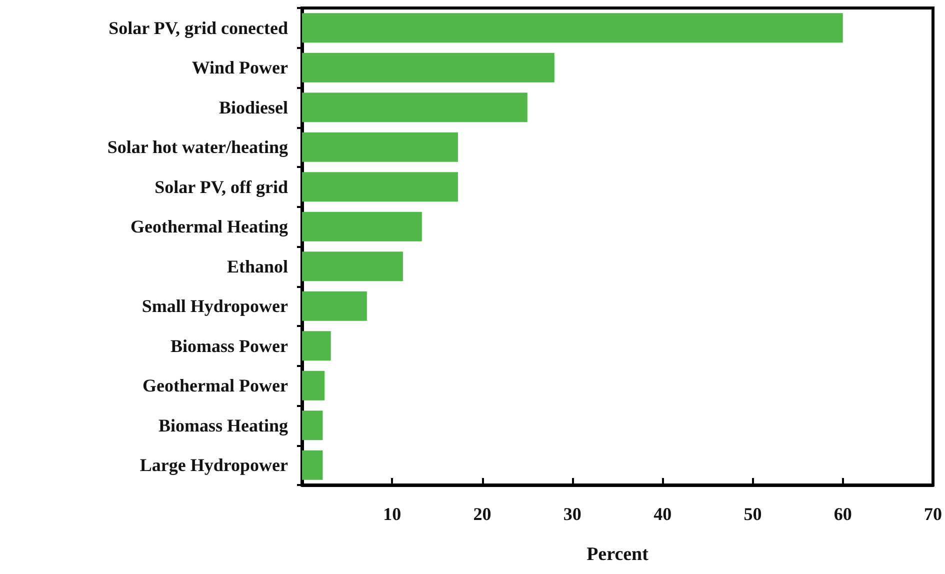  What do you see at coordinates (209, 226) in the screenshot?
I see `y-tick-label: Geothermal Heating` at bounding box center [209, 226].